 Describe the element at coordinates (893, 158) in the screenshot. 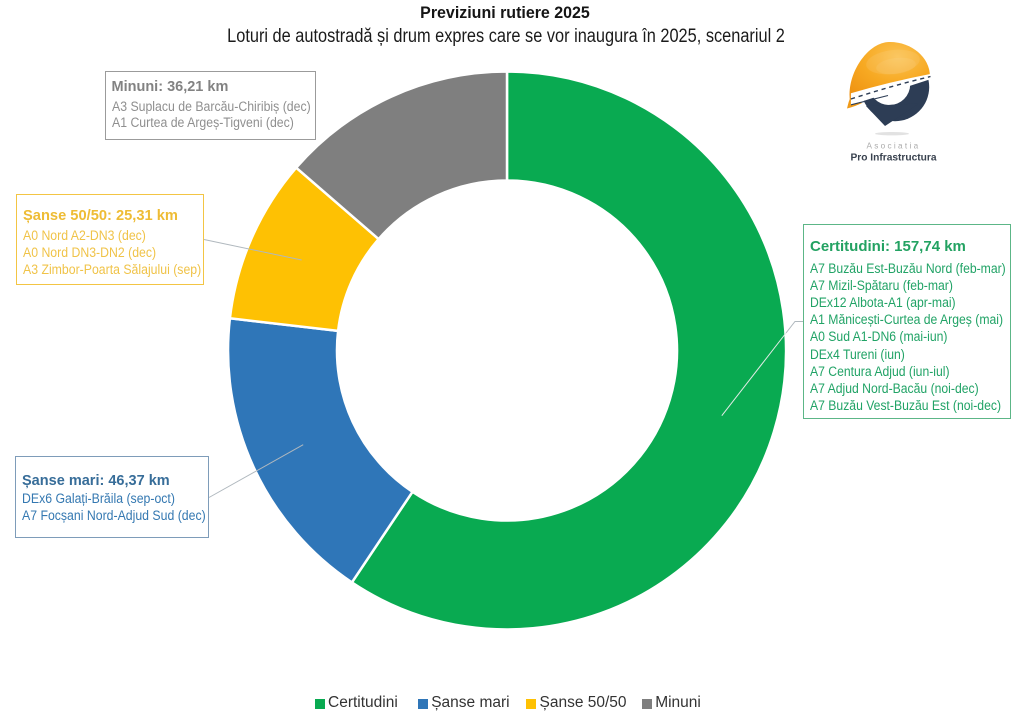

I see `svg-text: Pro Infrastructura` at that location.